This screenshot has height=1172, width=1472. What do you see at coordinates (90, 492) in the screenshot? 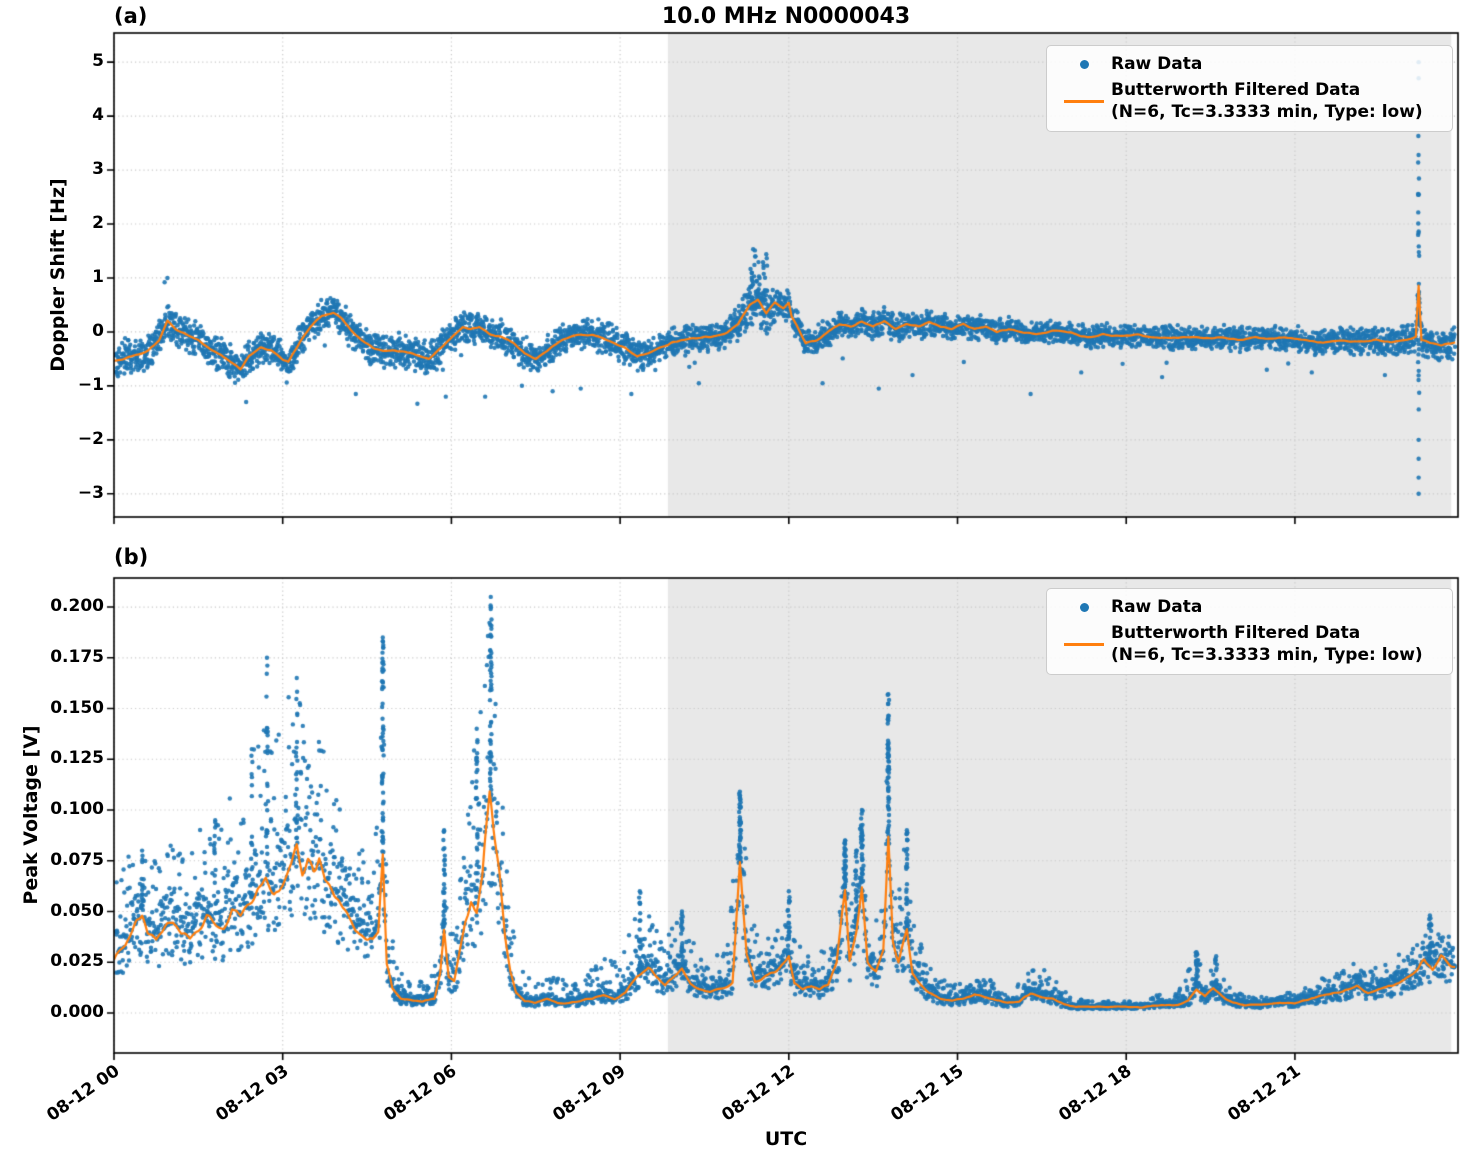
I see `y-tick-label: −3` at bounding box center [90, 492].